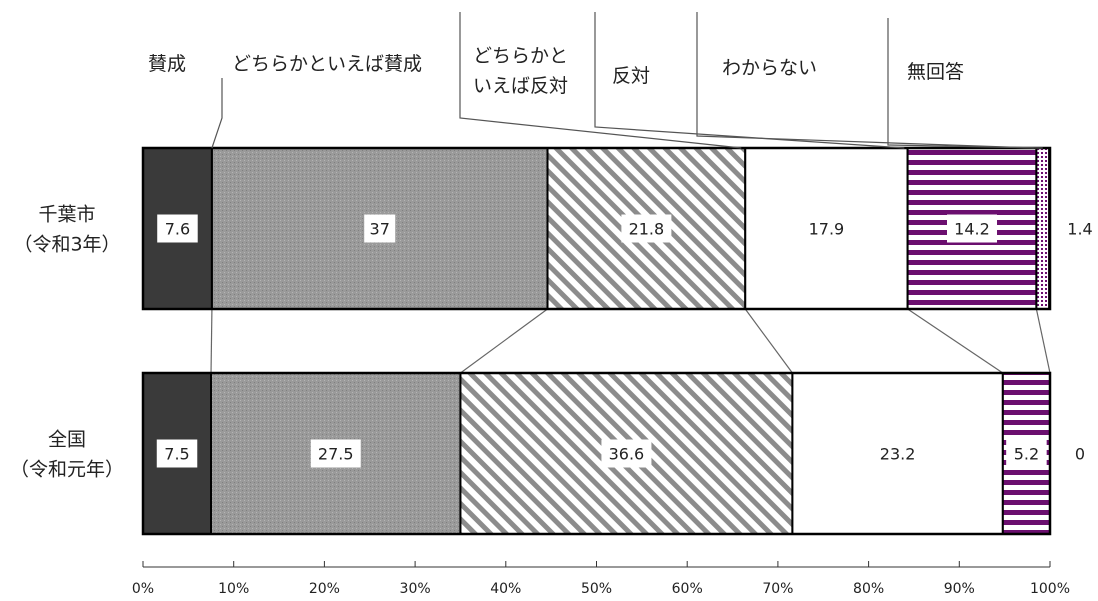  What do you see at coordinates (143, 589) in the screenshot?
I see `x-tick-label: 0%` at bounding box center [143, 589].